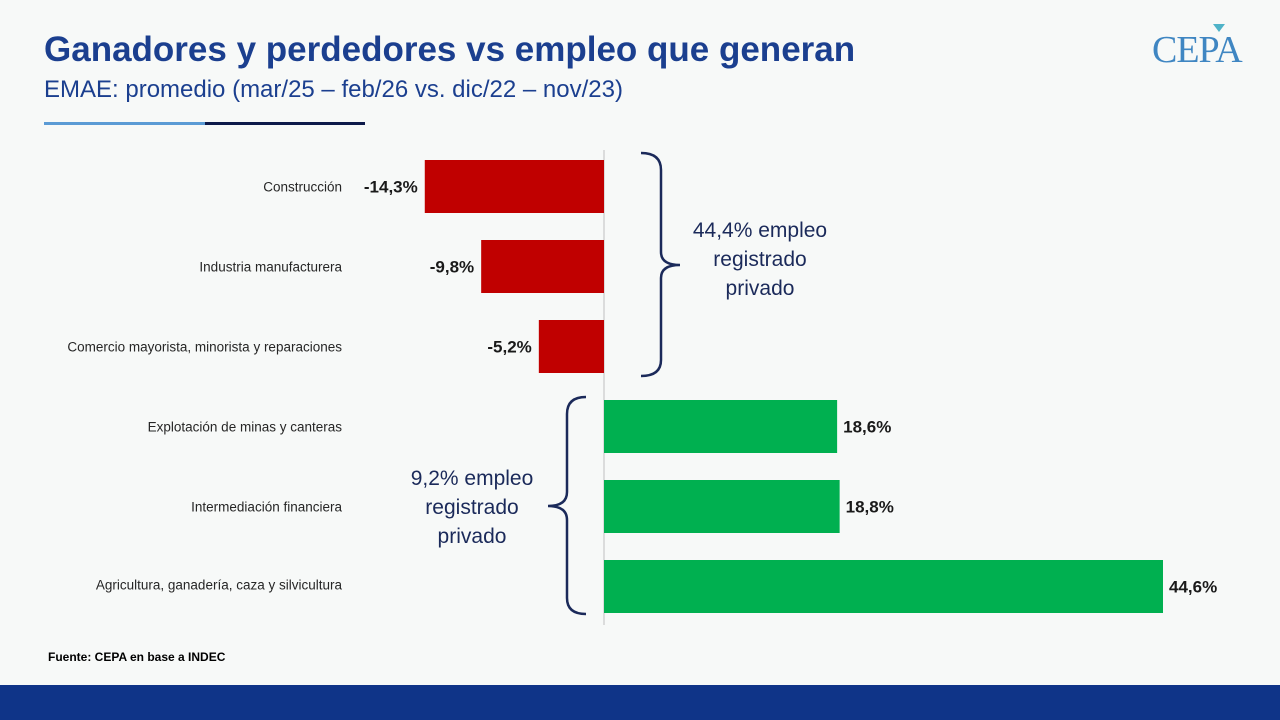 The width and height of the screenshot is (1280, 720). What do you see at coordinates (285, 123) in the screenshot?
I see `title-rule-dark` at bounding box center [285, 123].